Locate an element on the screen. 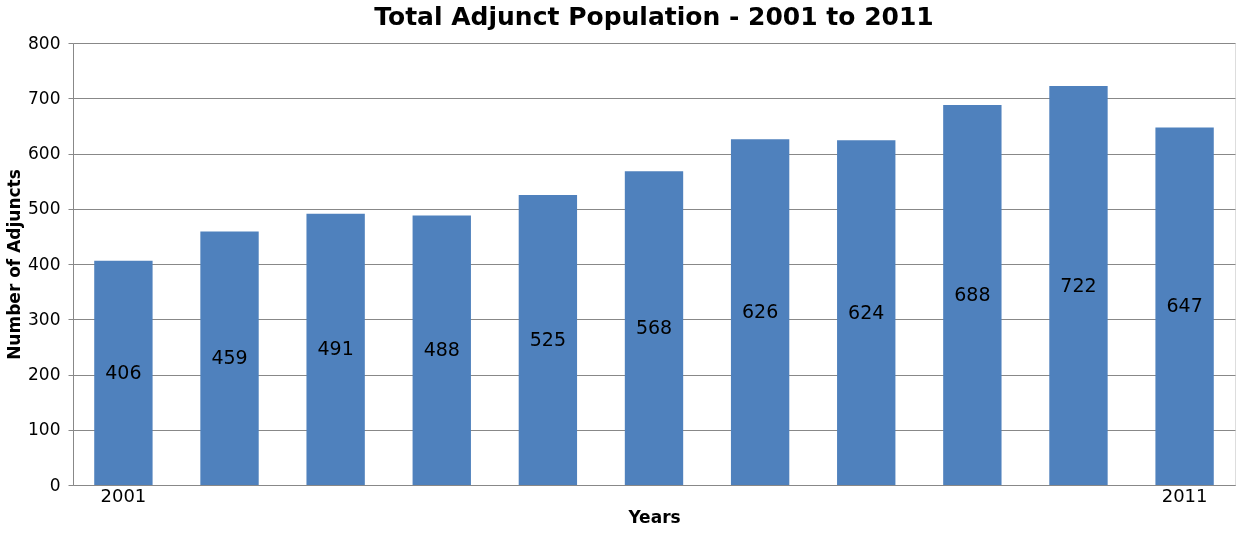 Image resolution: width=1259 pixels, height=548 pixels. data-label: 722 is located at coordinates (1078, 284).